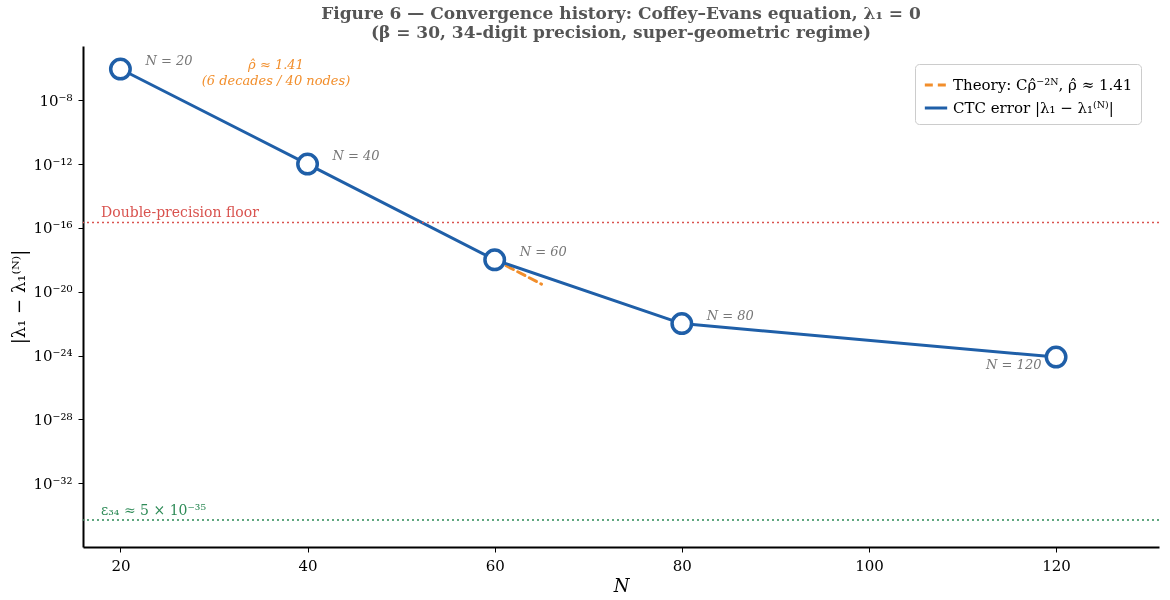  What do you see at coordinates (276, 80) in the screenshot?
I see `annotation: (6 decades / 40 nodes)` at bounding box center [276, 80].